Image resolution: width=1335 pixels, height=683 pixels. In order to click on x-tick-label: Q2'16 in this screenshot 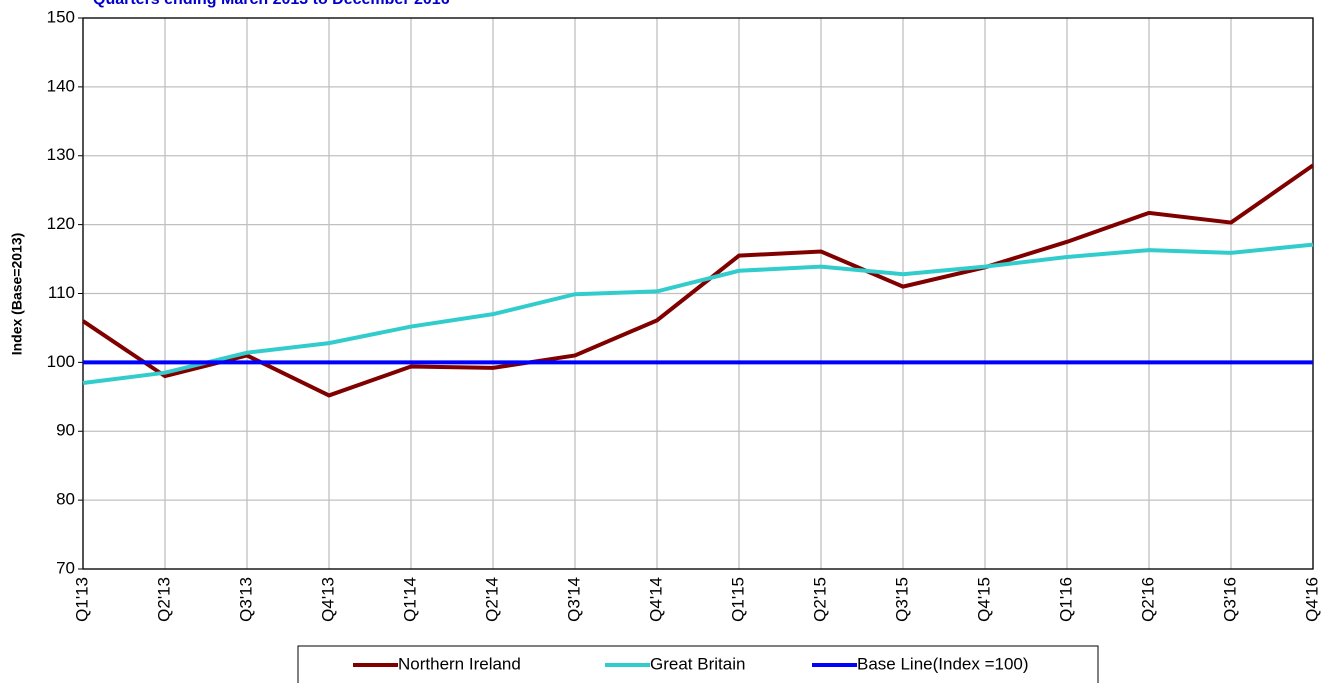, I will do `click(1147, 599)`.